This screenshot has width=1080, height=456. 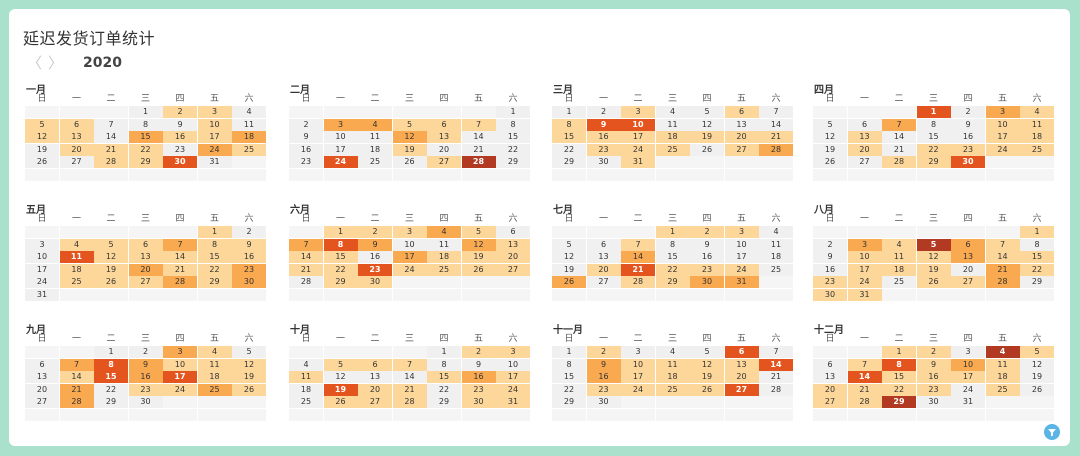 I want to click on day-cell: 11, so click(x=306, y=377).